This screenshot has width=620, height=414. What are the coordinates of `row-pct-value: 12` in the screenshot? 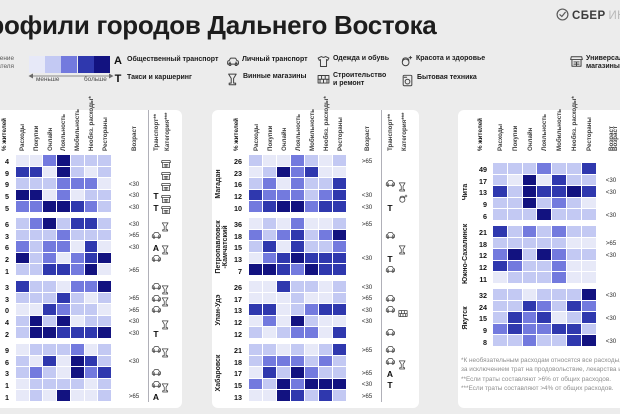 It's located at (238, 196).